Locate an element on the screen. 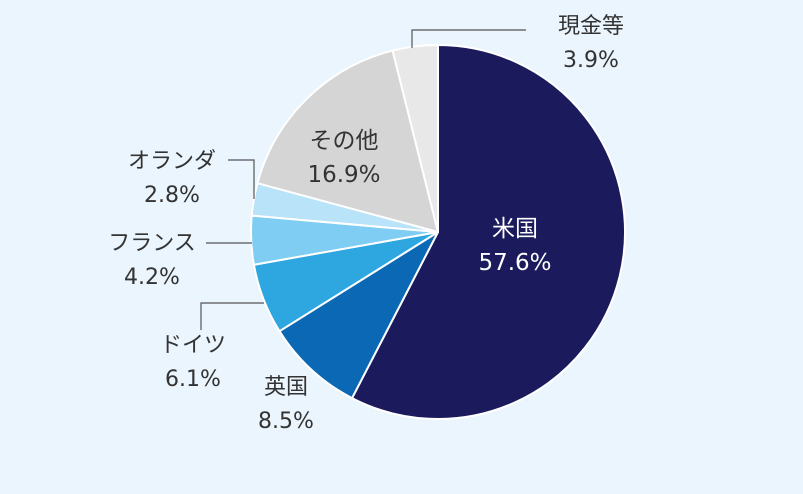 This screenshot has width=803, height=494. pie-slice-cash is located at coordinates (415, 138).